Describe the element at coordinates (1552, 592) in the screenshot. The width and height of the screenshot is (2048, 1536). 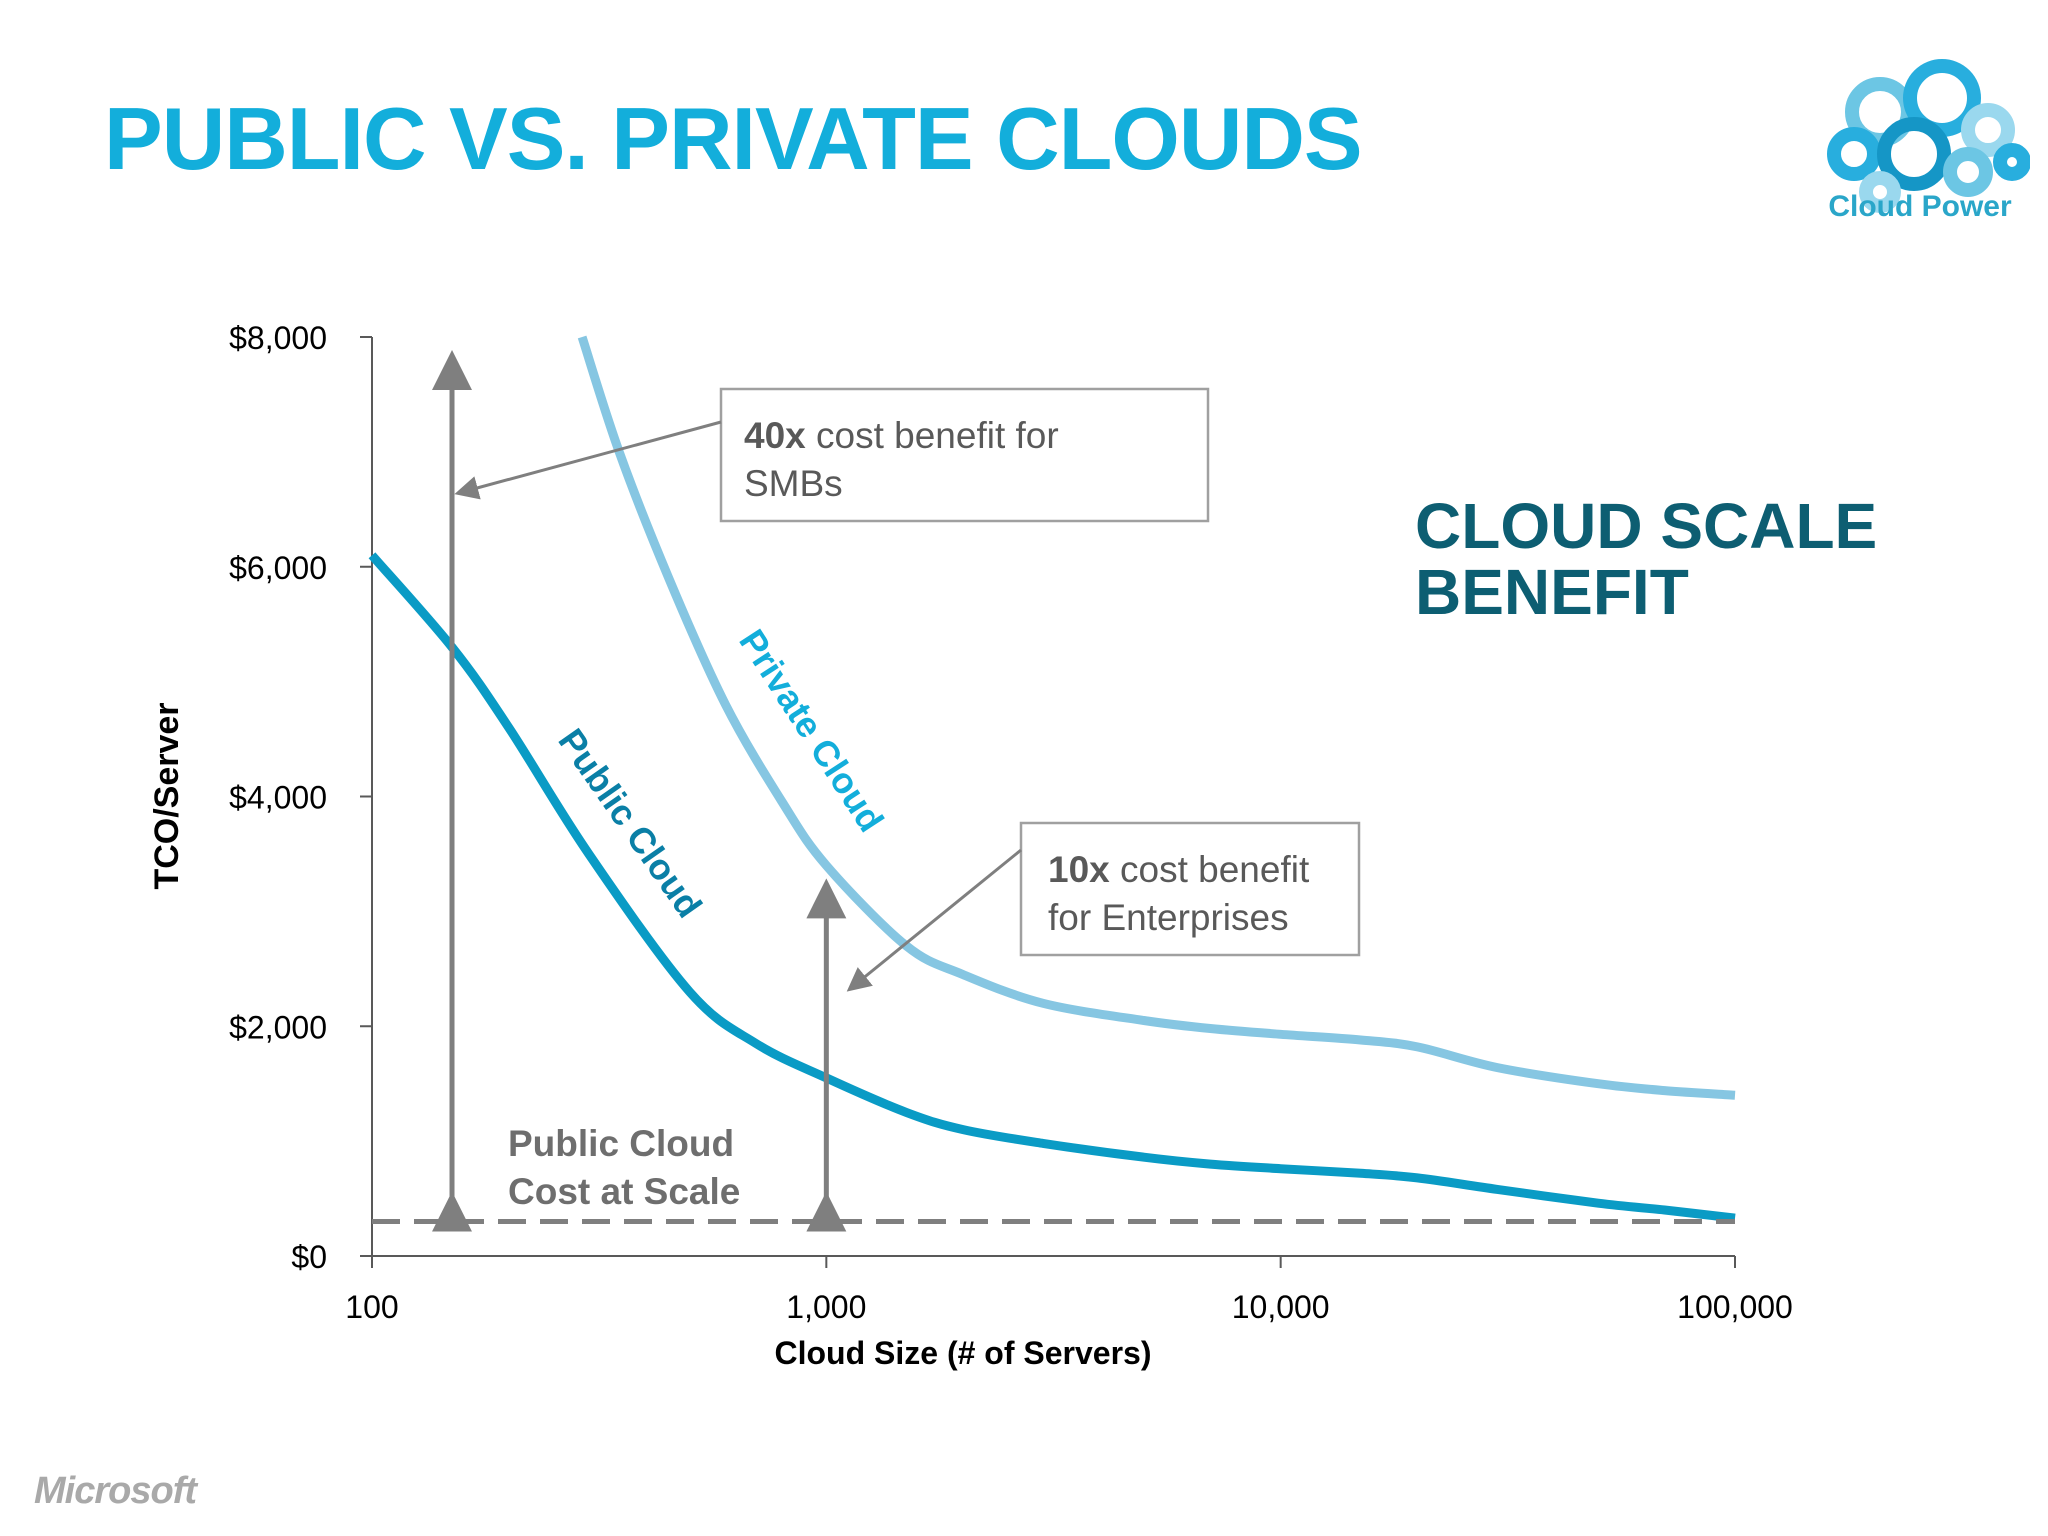
I see `cloud-scale-benefit-line2: BENEFIT` at that location.